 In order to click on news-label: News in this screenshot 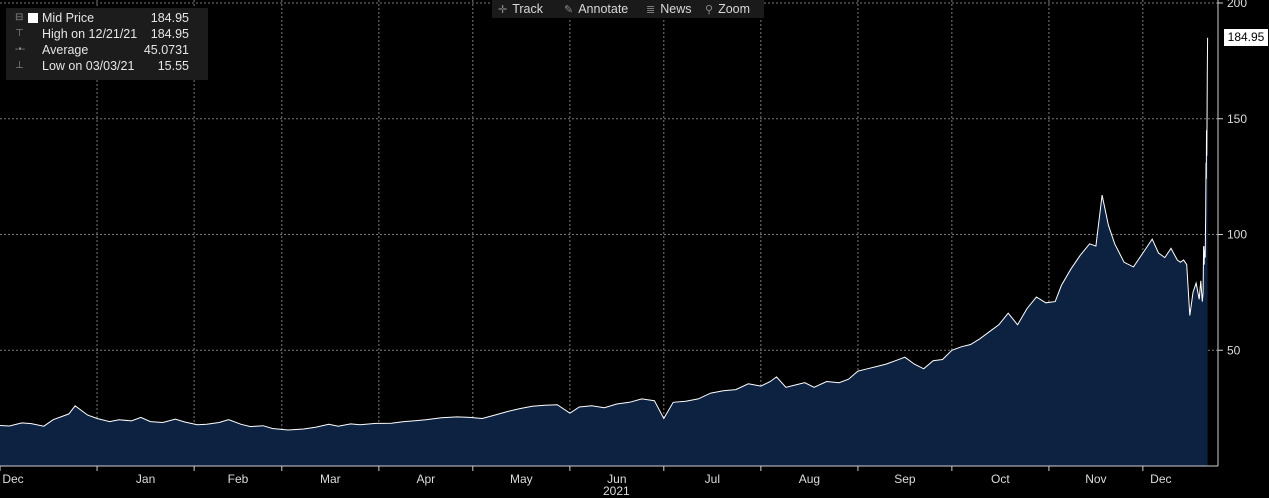, I will do `click(676, 9)`.